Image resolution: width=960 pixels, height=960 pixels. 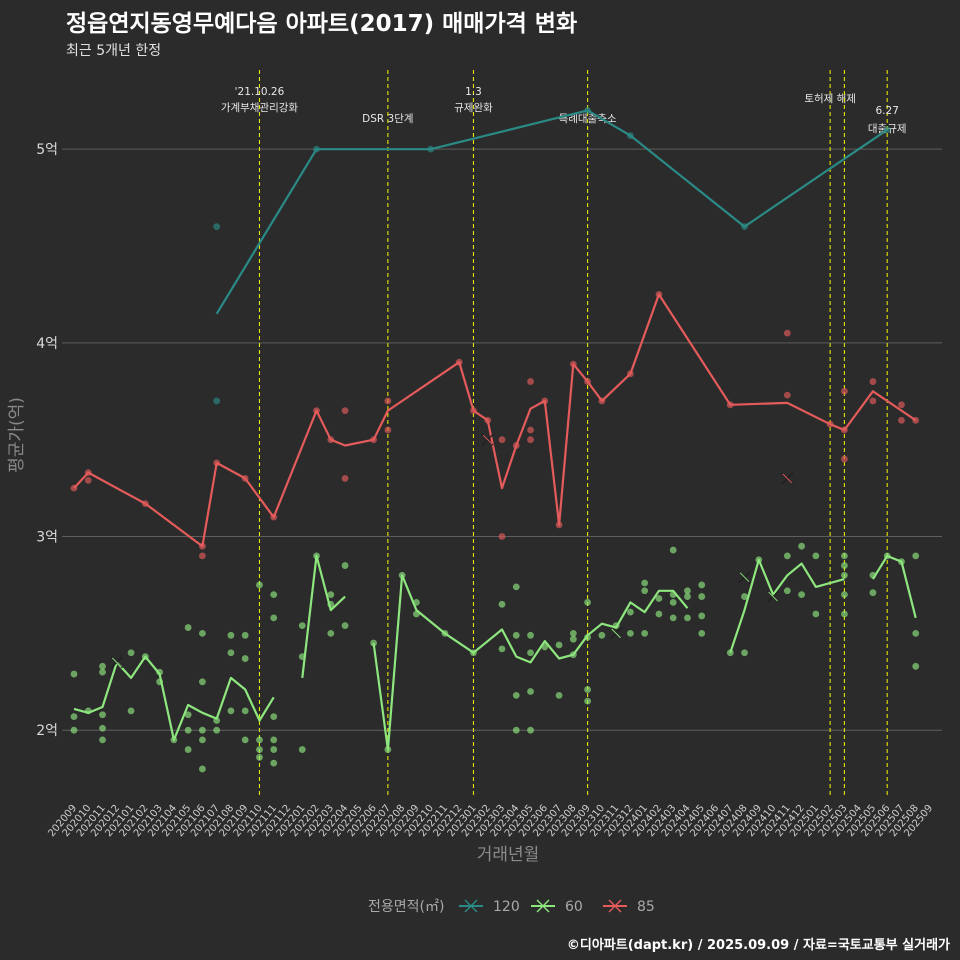 What do you see at coordinates (322, 24) in the screenshot?
I see `chart-title: 정읍연지동영무예다음 아파트(2017) 매매가격 변화` at bounding box center [322, 24].